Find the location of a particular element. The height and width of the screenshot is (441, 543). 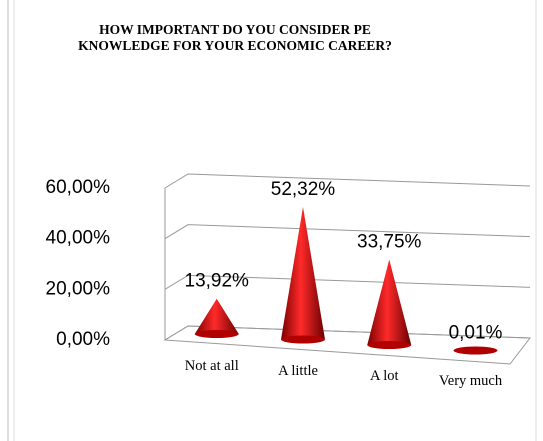

data-label: 13,92% is located at coordinates (217, 281).